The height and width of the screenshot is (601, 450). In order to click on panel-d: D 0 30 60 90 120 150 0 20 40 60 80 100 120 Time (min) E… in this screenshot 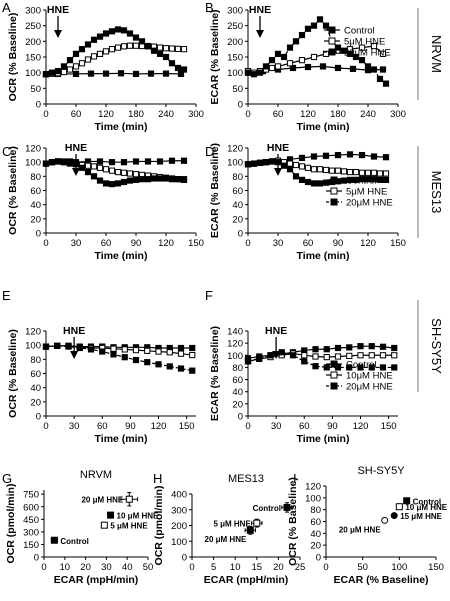, I will do `click(305, 202)`.